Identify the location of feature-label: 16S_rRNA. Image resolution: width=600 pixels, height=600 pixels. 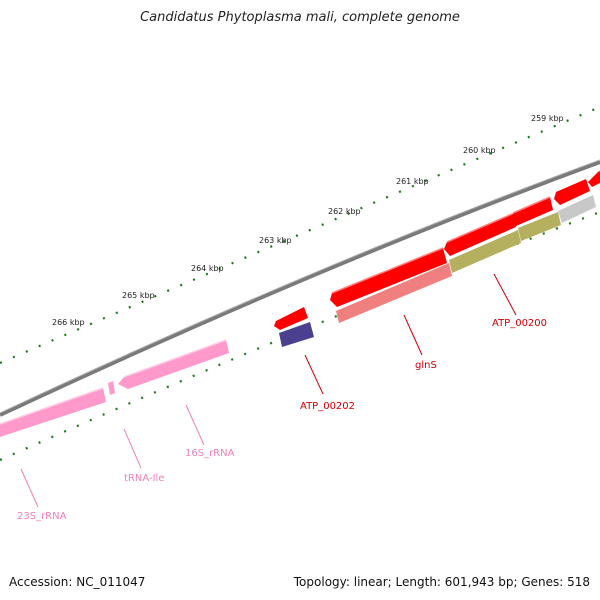
(210, 453).